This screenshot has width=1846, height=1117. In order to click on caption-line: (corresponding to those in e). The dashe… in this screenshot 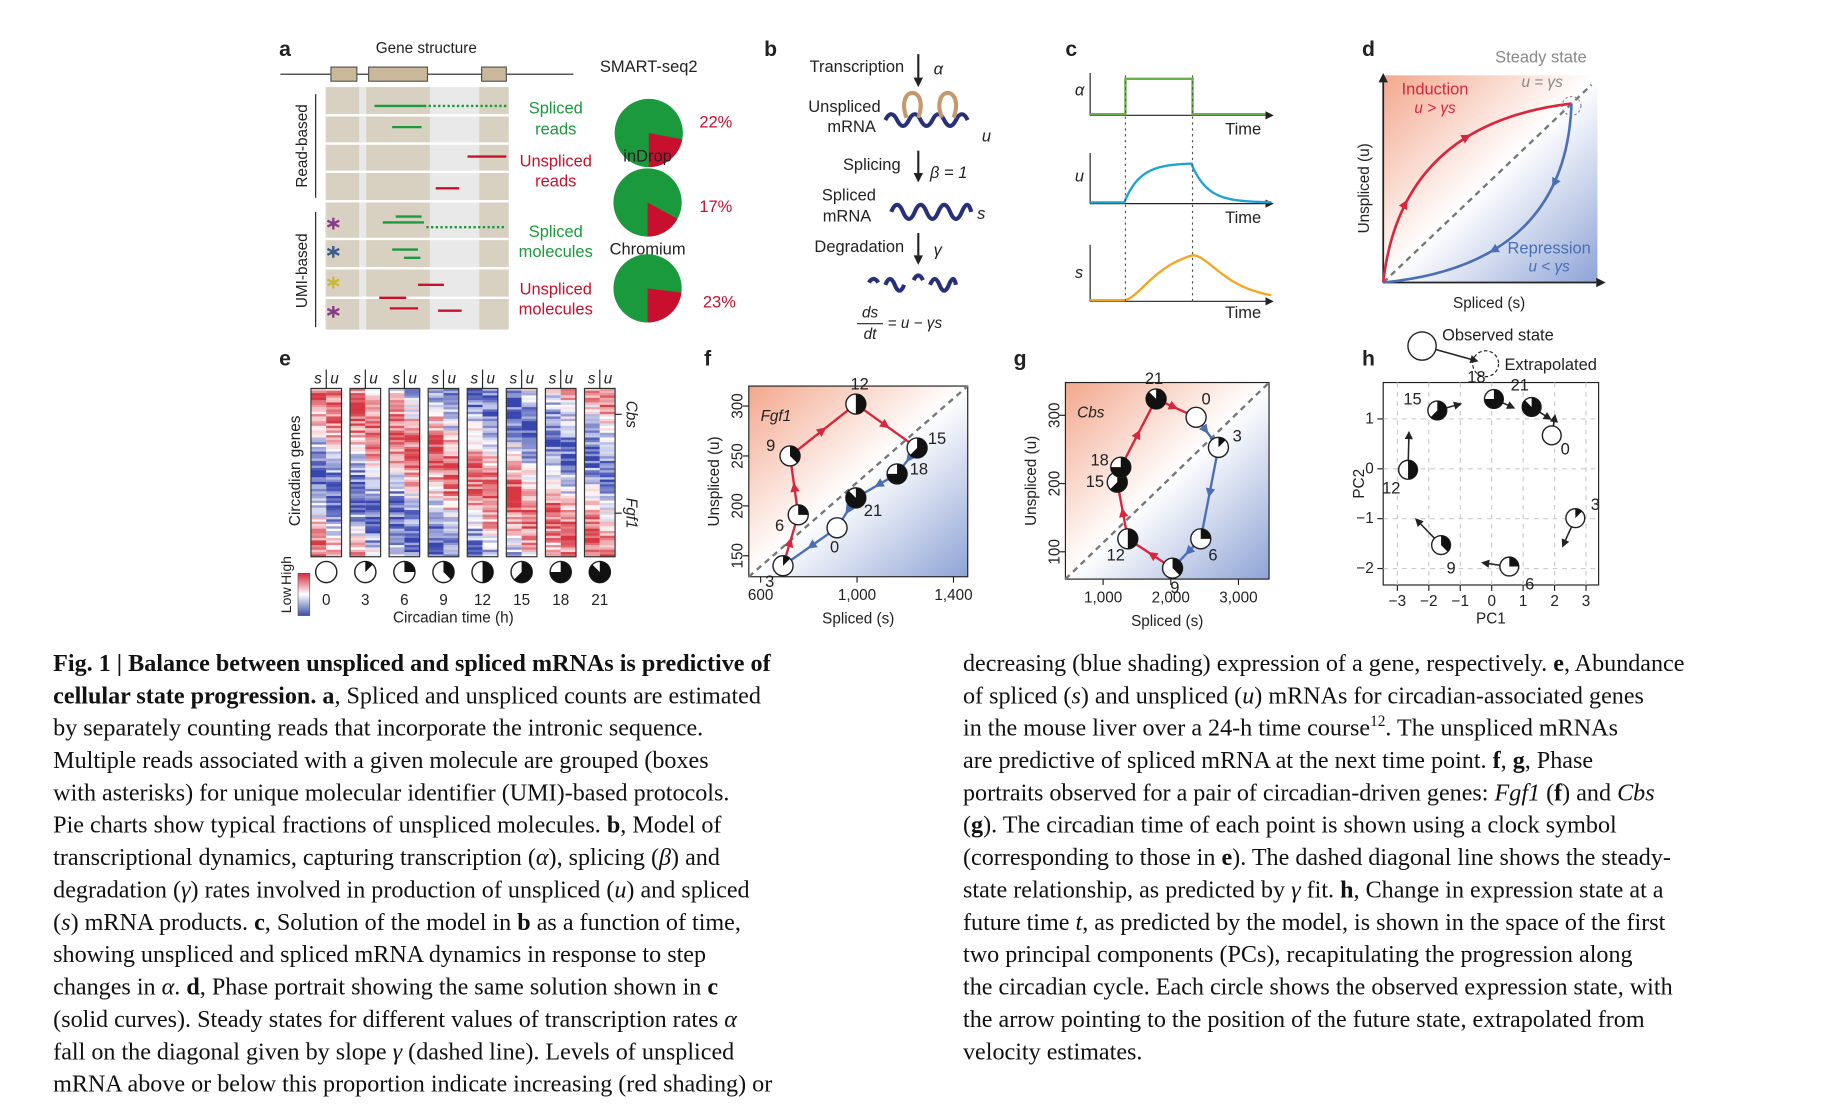, I will do `click(1317, 858)`.